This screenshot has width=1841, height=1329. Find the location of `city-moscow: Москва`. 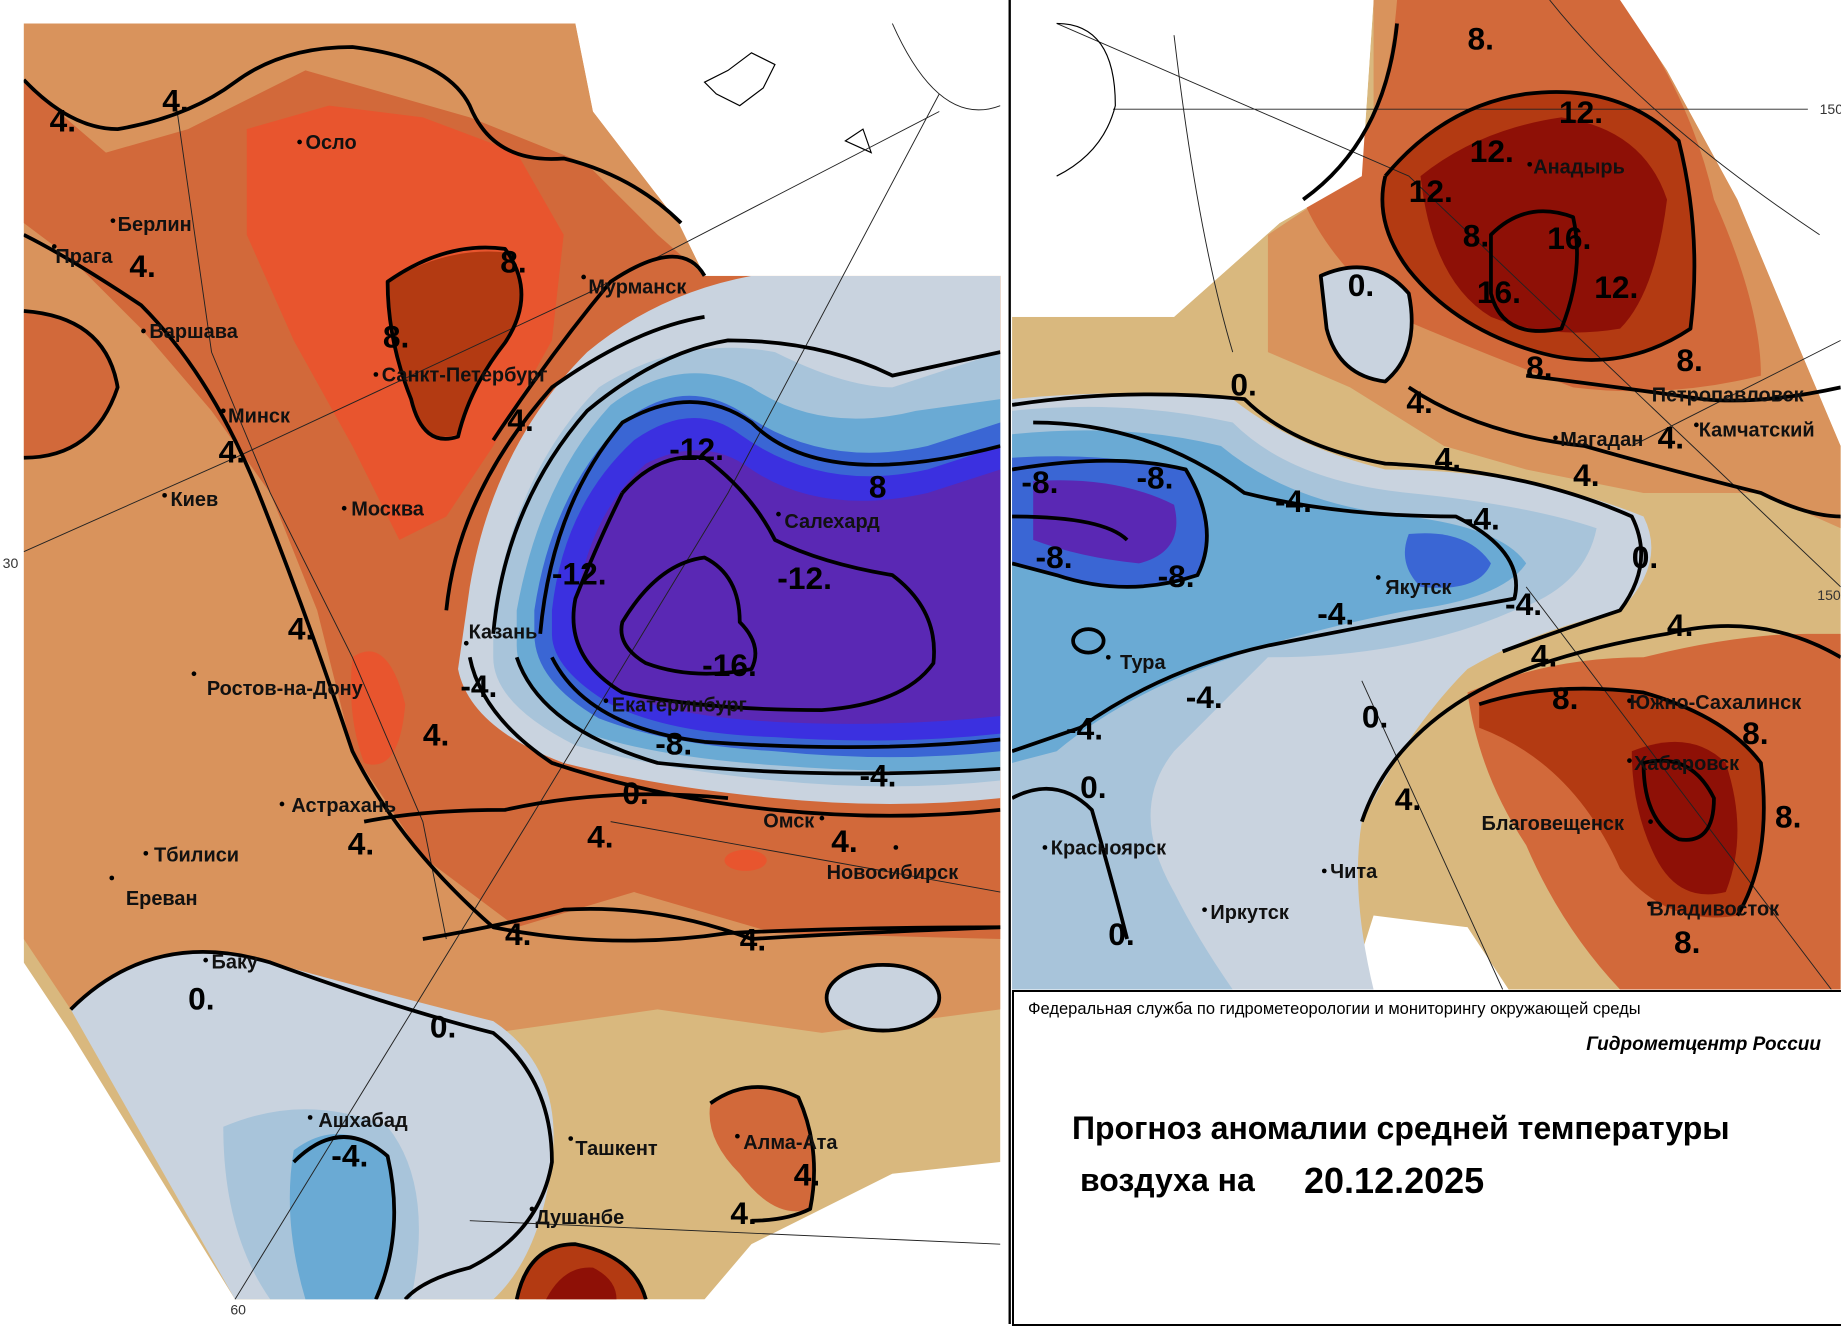

city-moscow: Москва is located at coordinates (383, 509).